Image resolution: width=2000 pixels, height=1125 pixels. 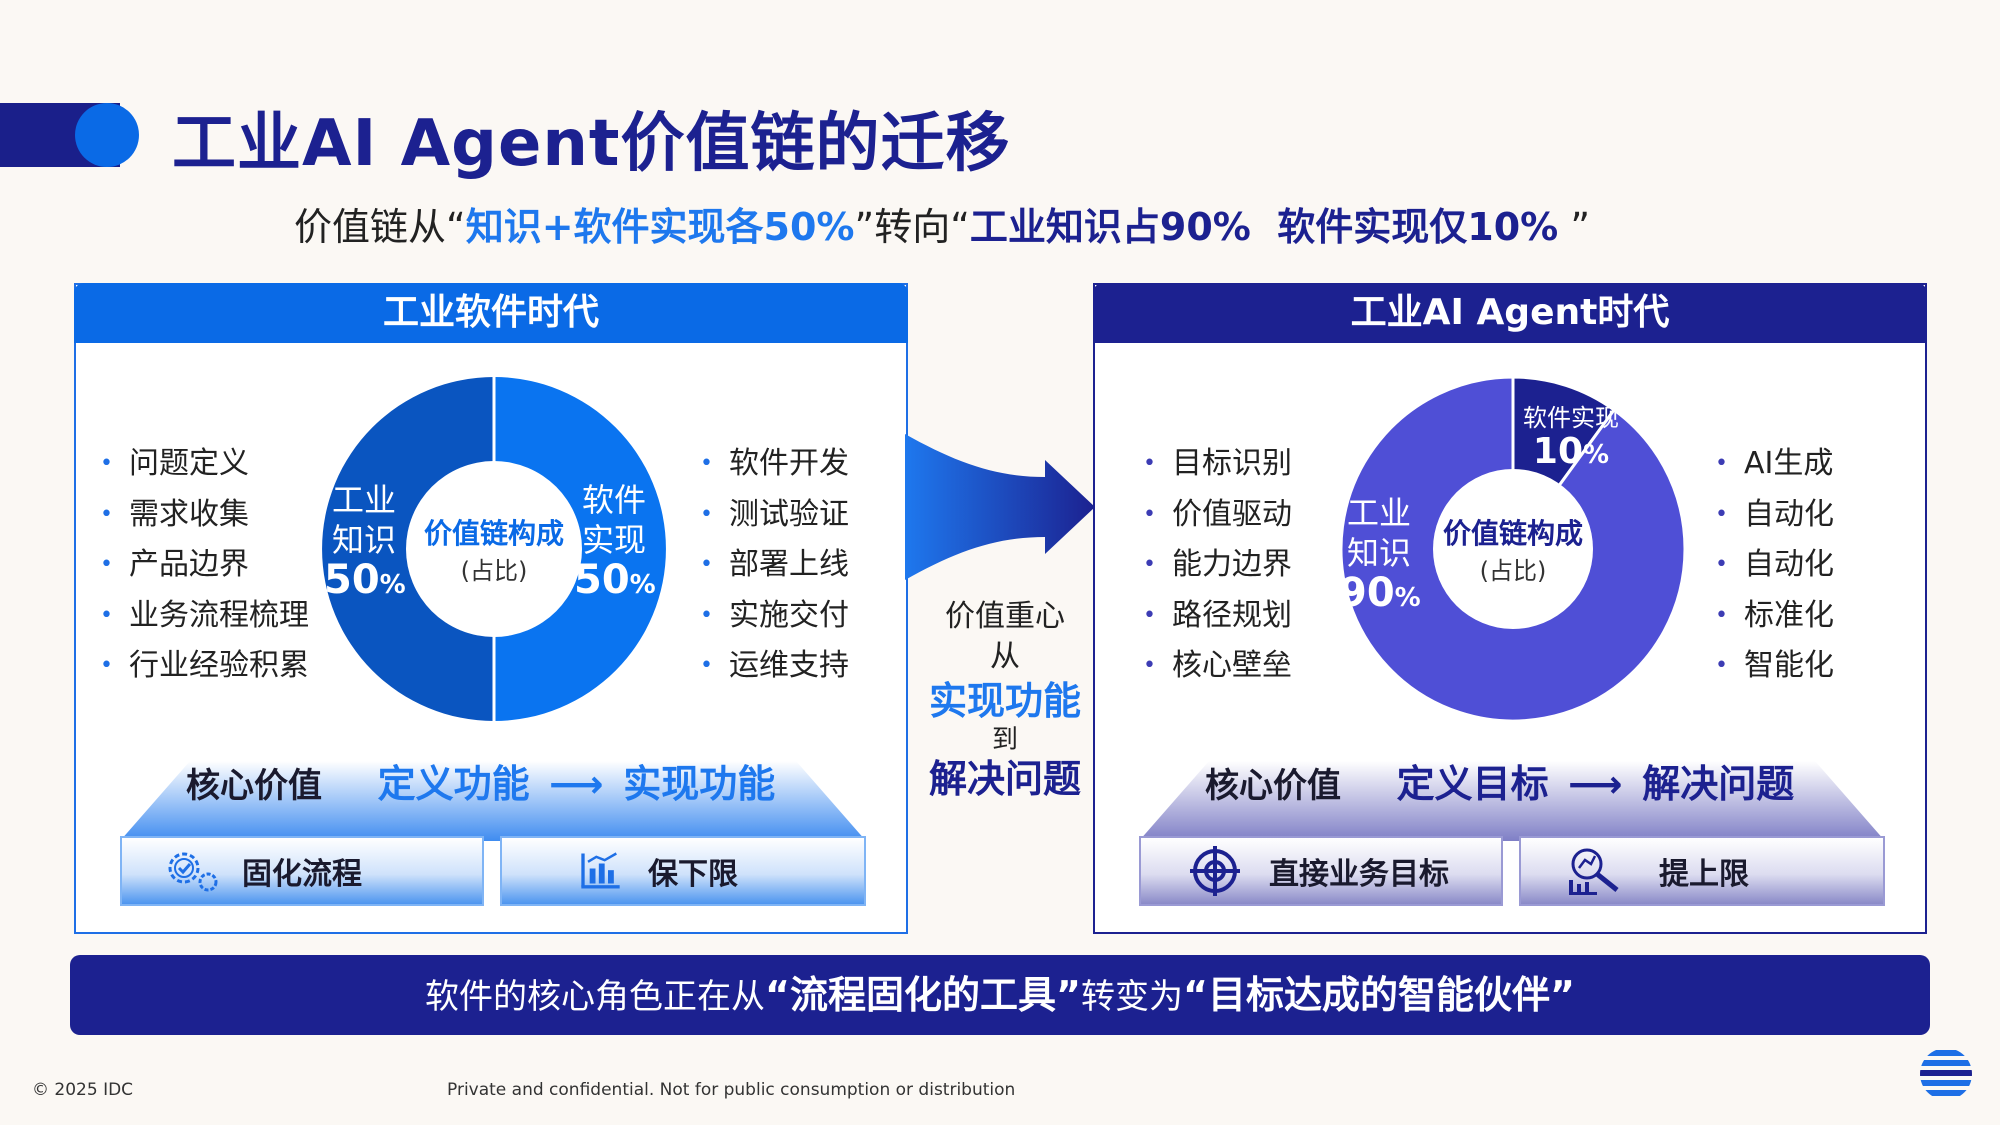 What do you see at coordinates (1359, 874) in the screenshot?
I see `box-label: 直接业务目标` at bounding box center [1359, 874].